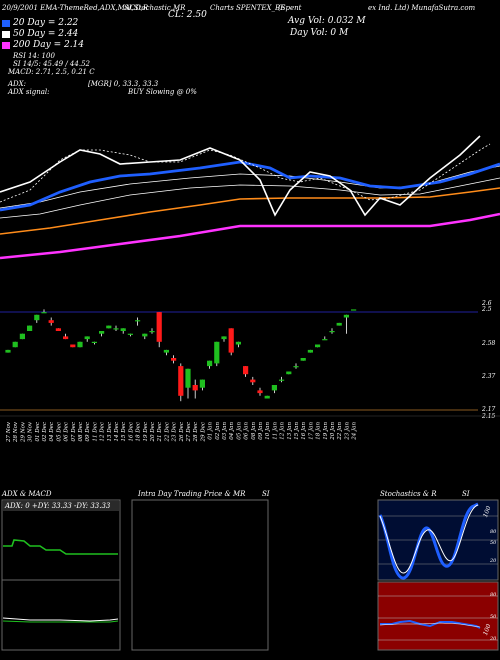 This screenshot has width=500, height=660. I want to click on date-tick-label: 13 Jan, so click(290, 431).